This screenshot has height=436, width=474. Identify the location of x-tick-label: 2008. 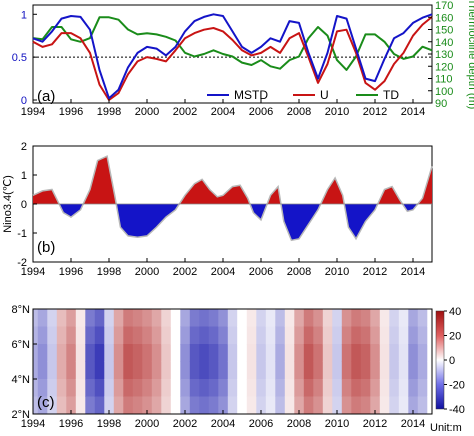
(299, 272).